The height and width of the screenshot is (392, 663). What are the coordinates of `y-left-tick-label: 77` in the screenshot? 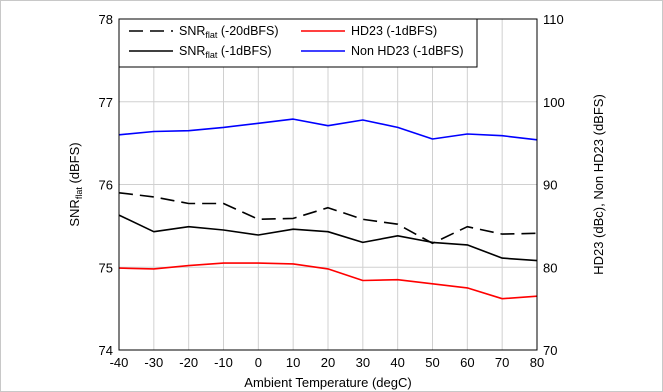 It's located at (106, 102).